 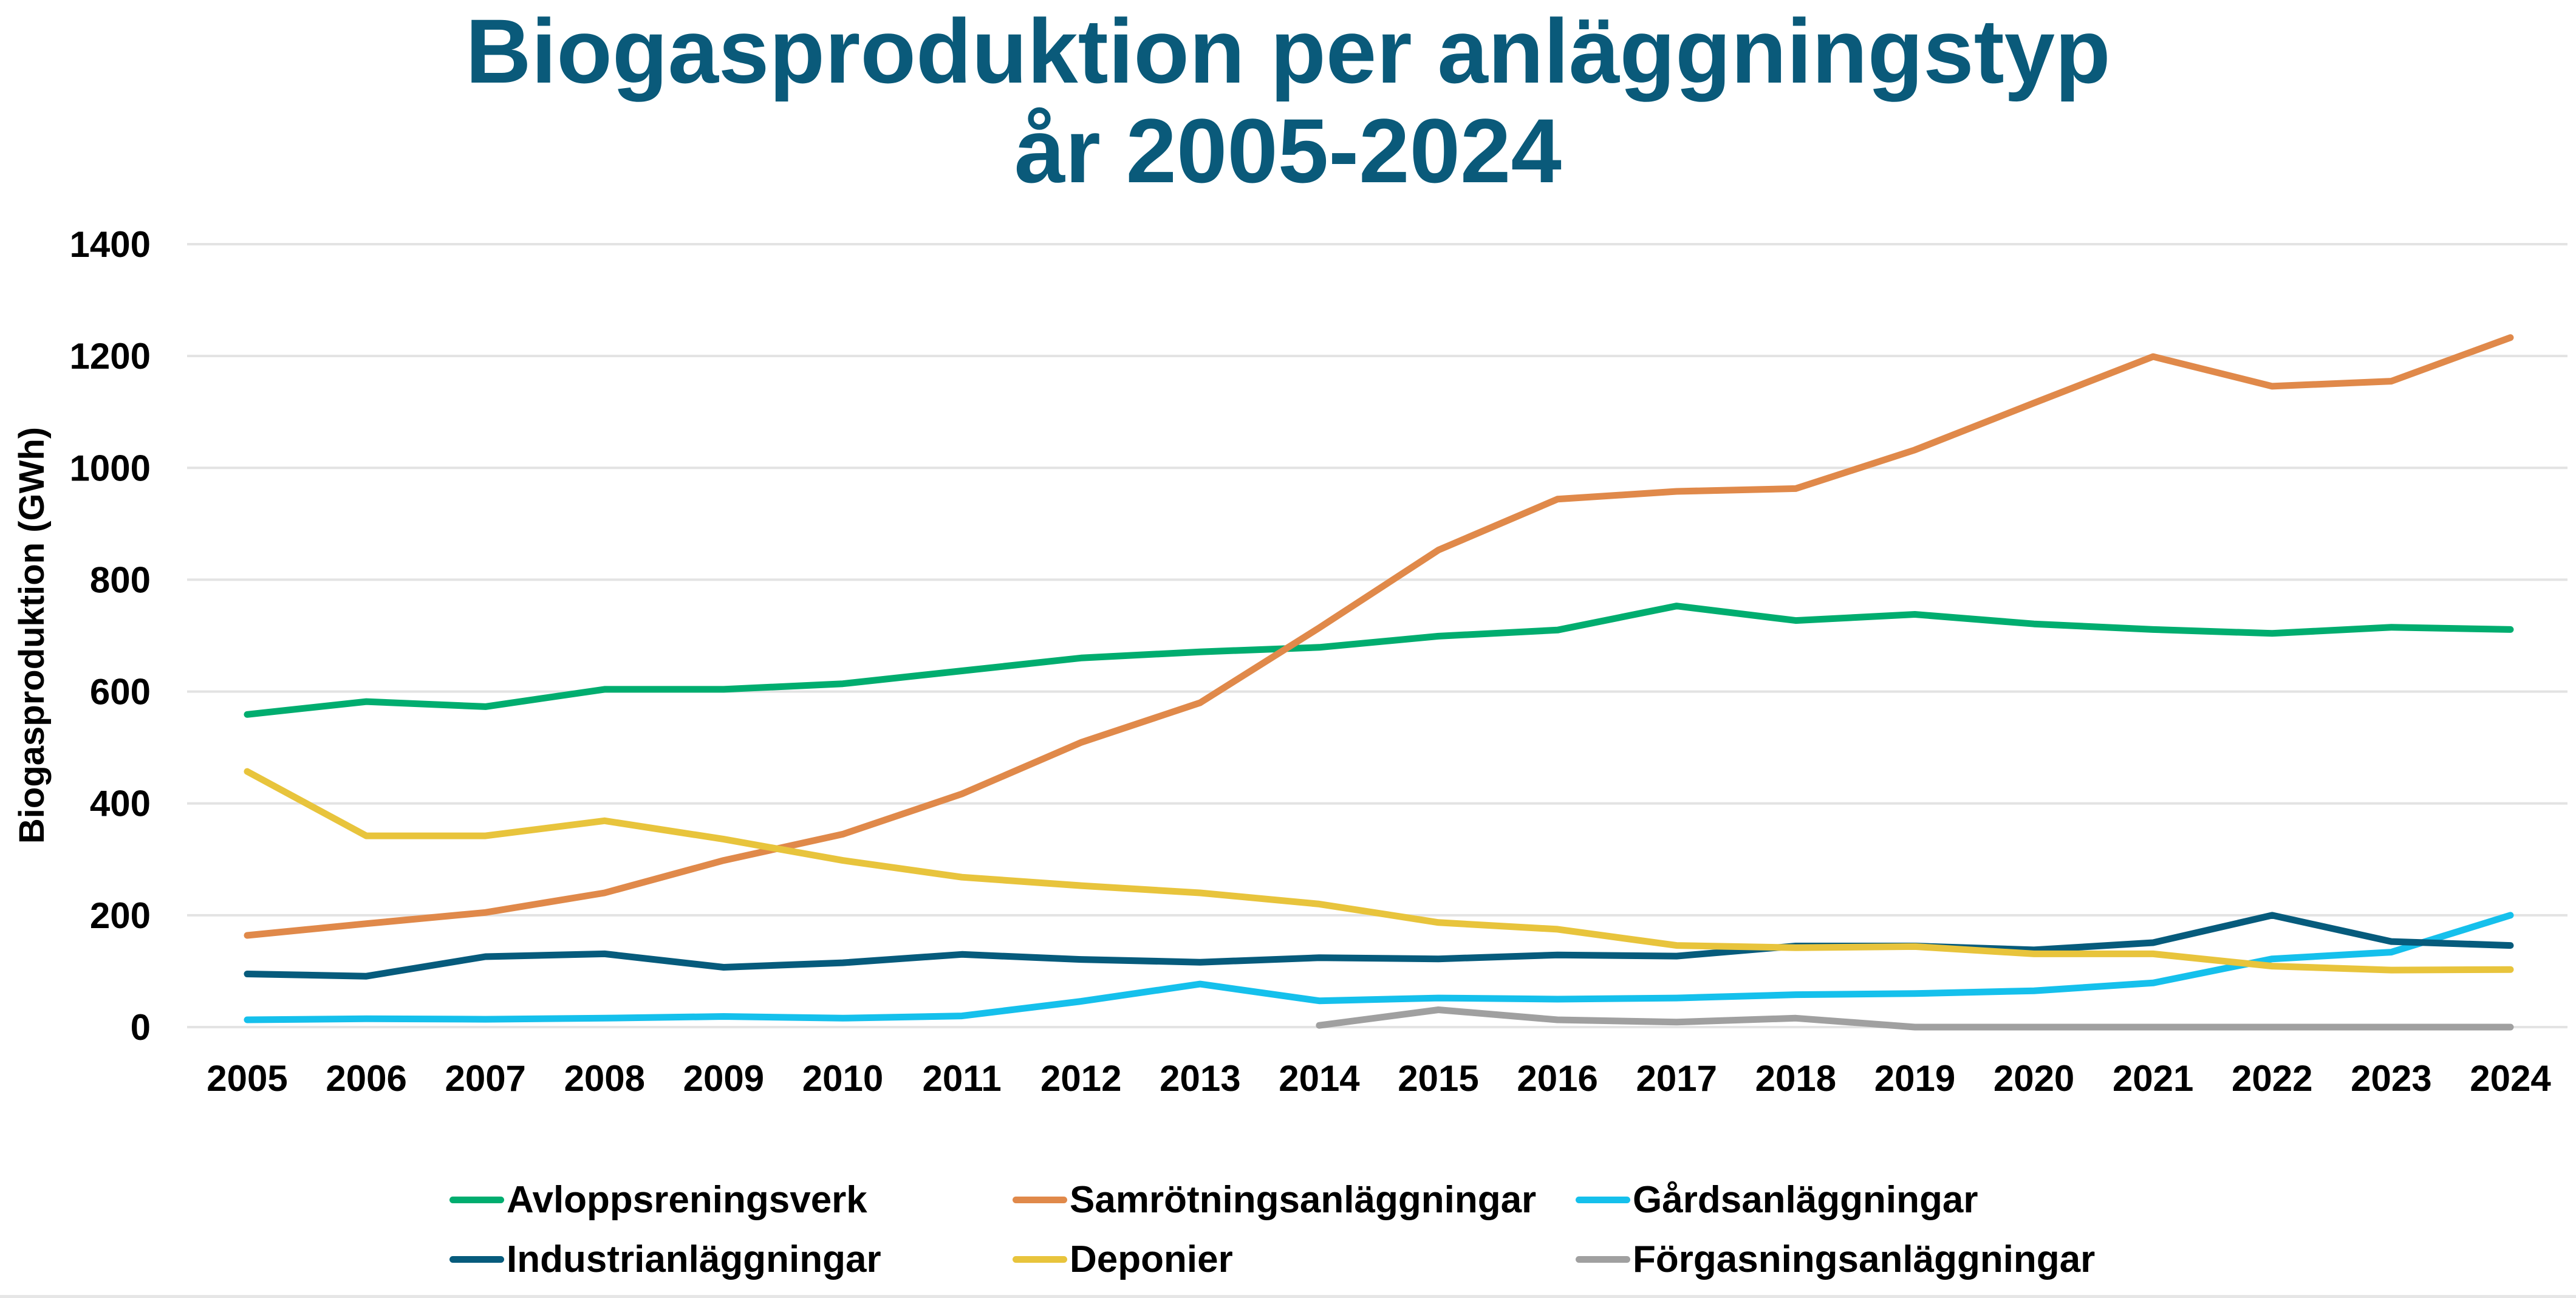 I want to click on legend-label: Gårdsanläggningar, so click(x=1805, y=1199).